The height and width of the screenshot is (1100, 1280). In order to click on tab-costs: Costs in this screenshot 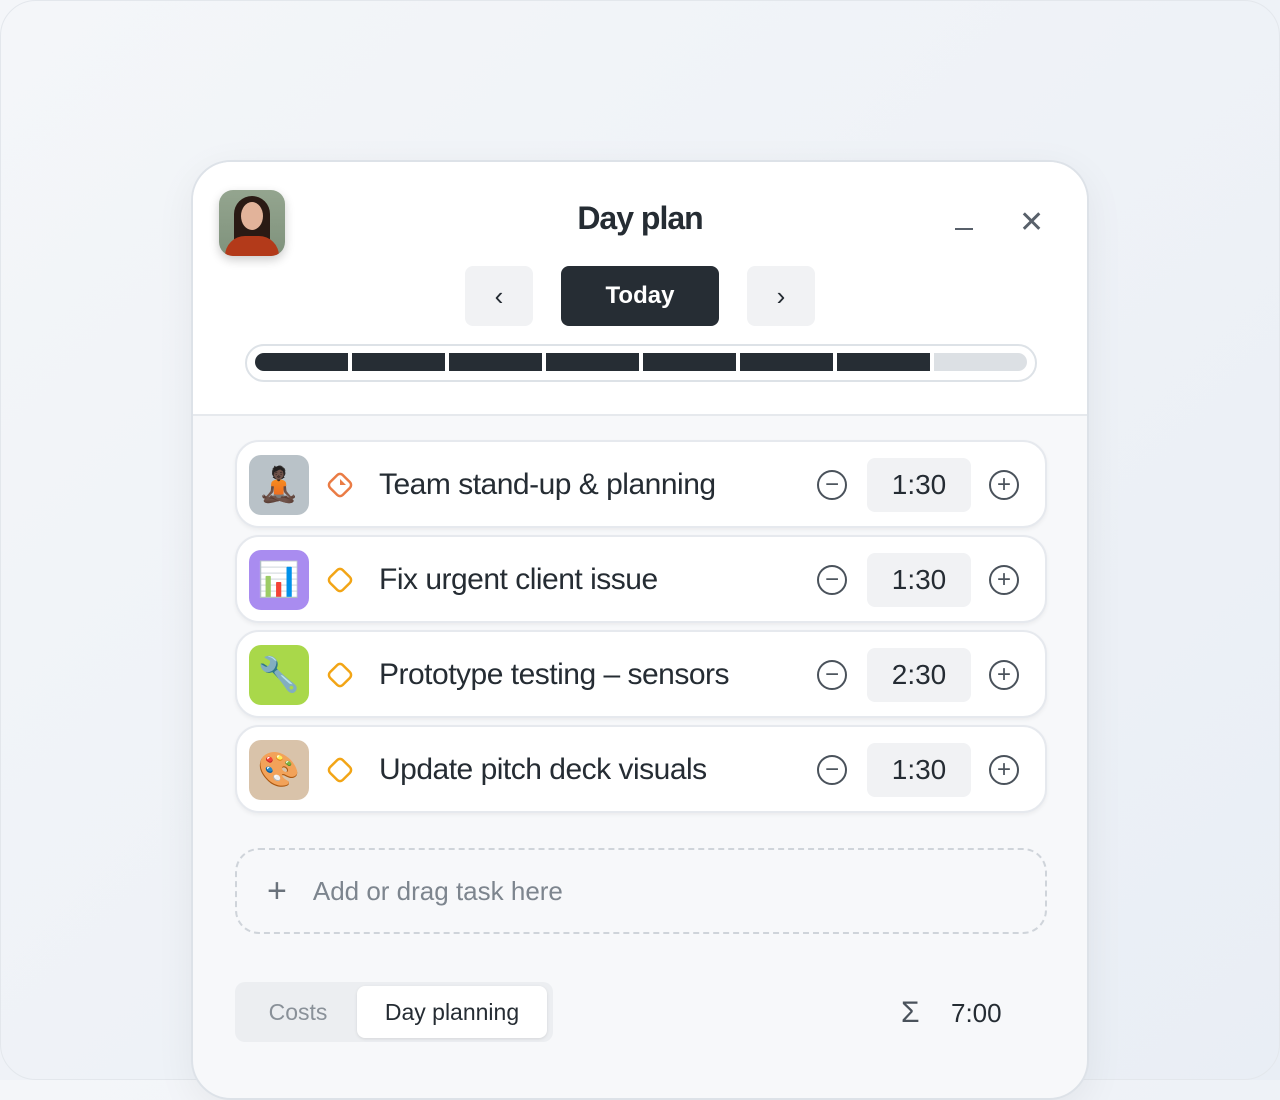, I will do `click(298, 1011)`.